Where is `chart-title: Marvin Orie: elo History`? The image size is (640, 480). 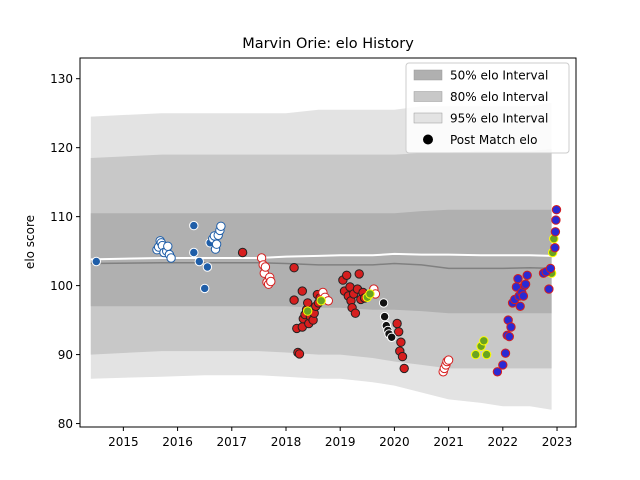
chart-title: Marvin Orie: elo History is located at coordinates (328, 44).